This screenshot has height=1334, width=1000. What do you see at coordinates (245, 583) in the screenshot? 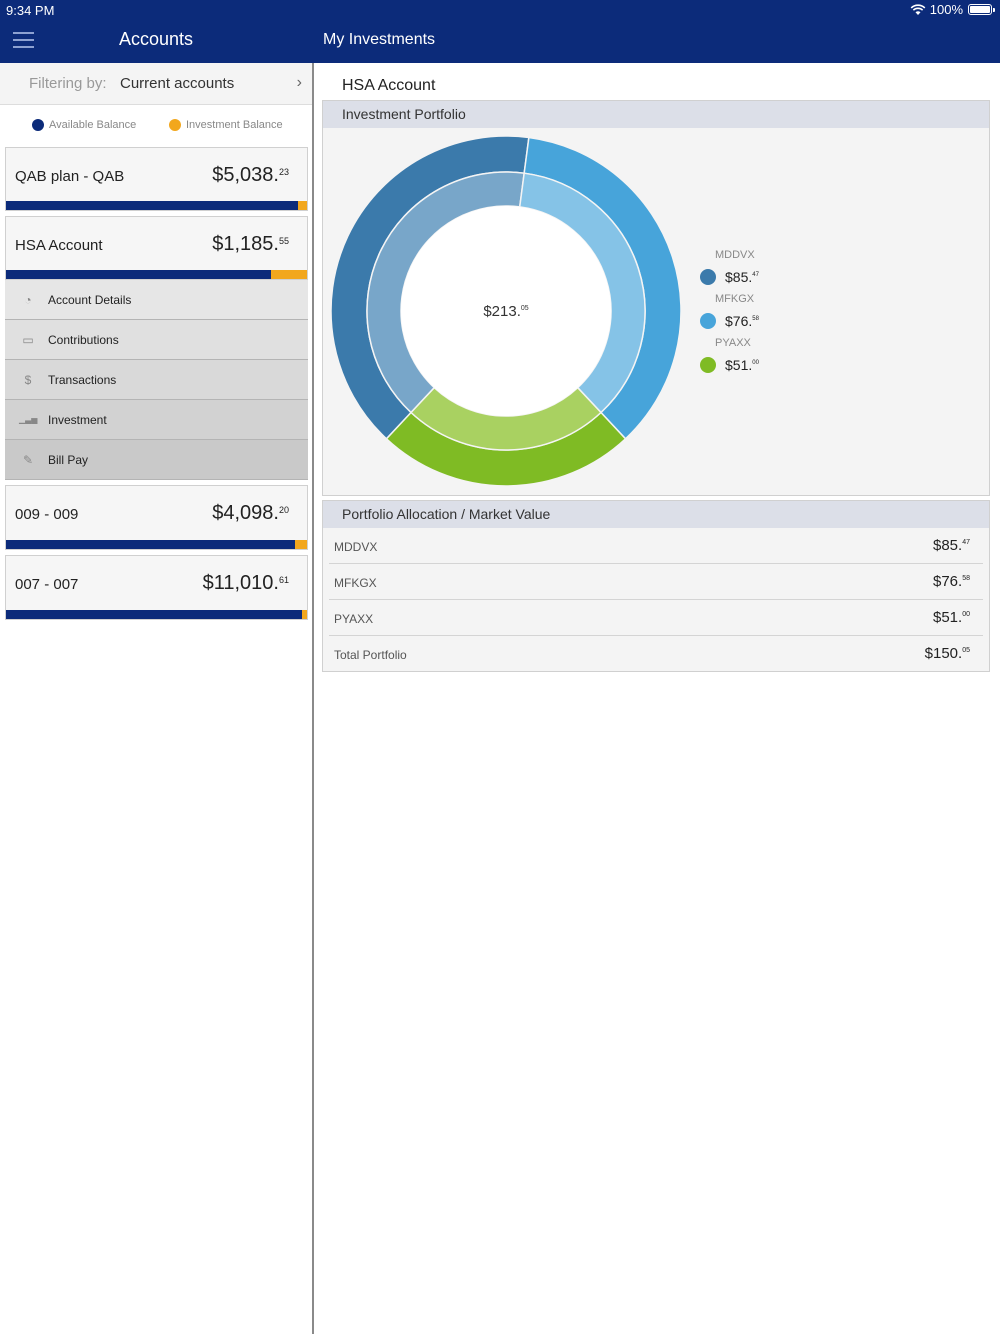
I see `account-amount: $11,010.61` at bounding box center [245, 583].